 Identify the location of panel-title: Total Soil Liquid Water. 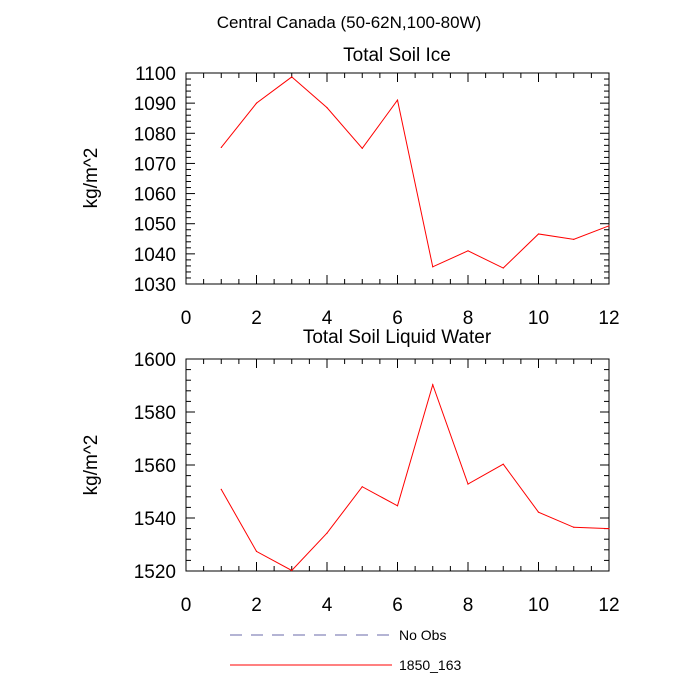
(397, 337).